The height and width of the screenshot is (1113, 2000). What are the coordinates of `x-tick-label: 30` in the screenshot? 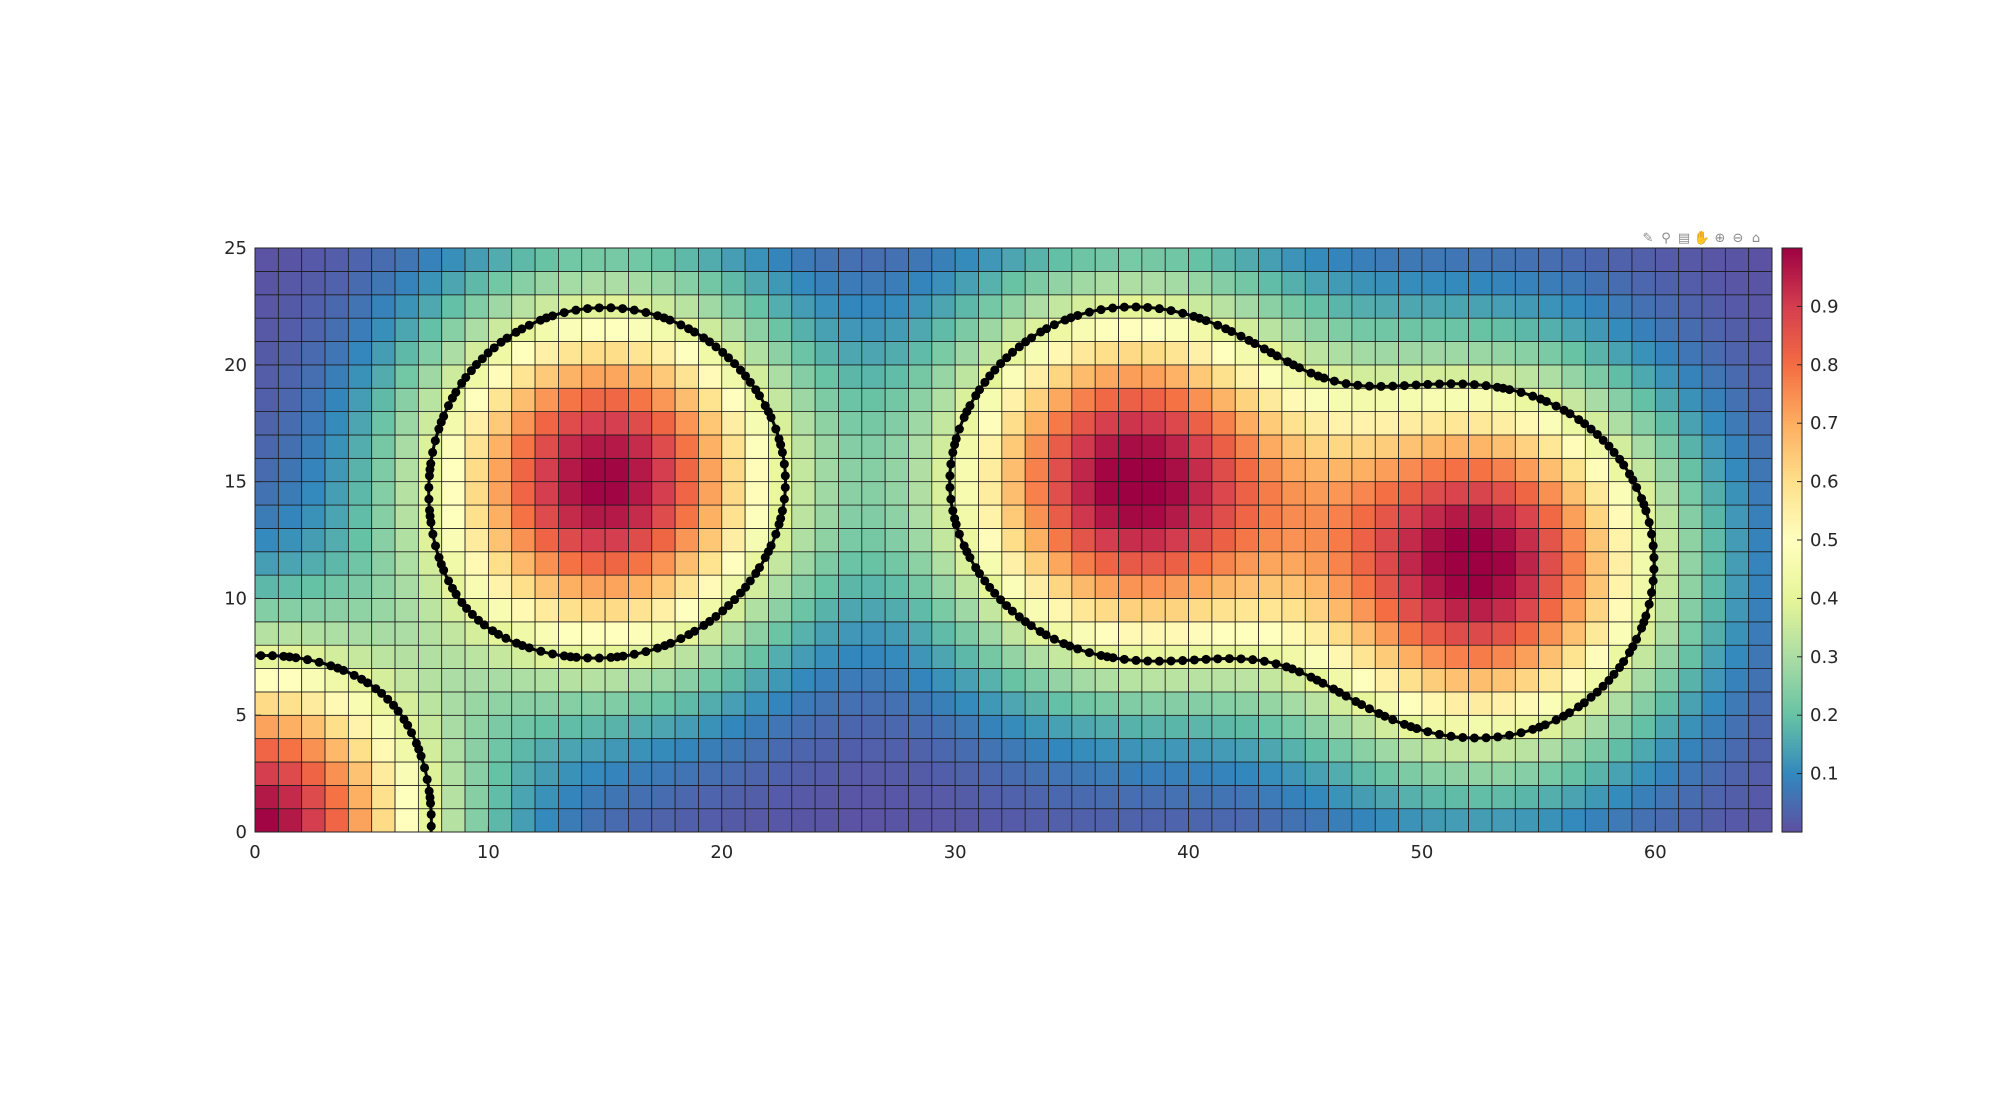 It's located at (955, 852).